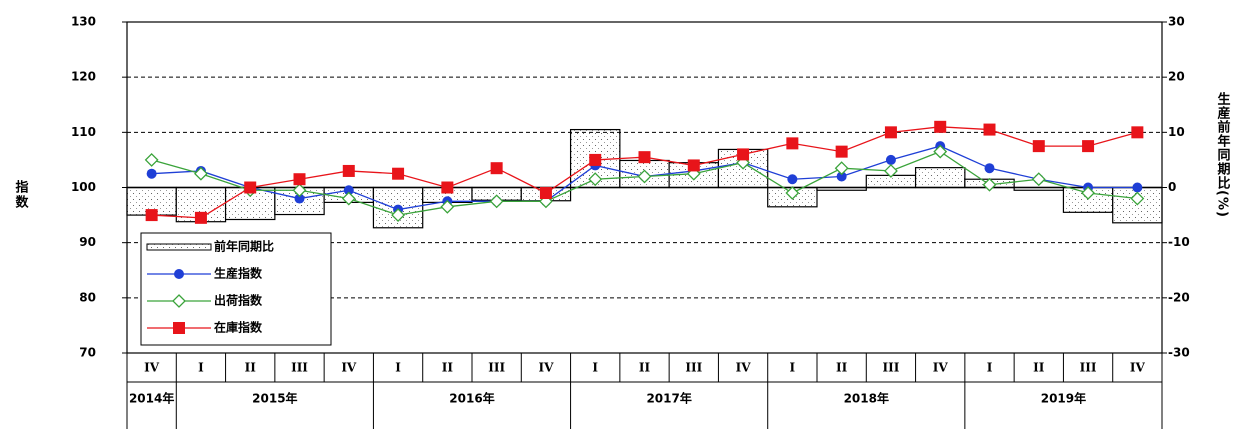 This screenshot has height=433, width=1234. Describe the element at coordinates (87, 353) in the screenshot. I see `y-tick-label: 70` at that location.